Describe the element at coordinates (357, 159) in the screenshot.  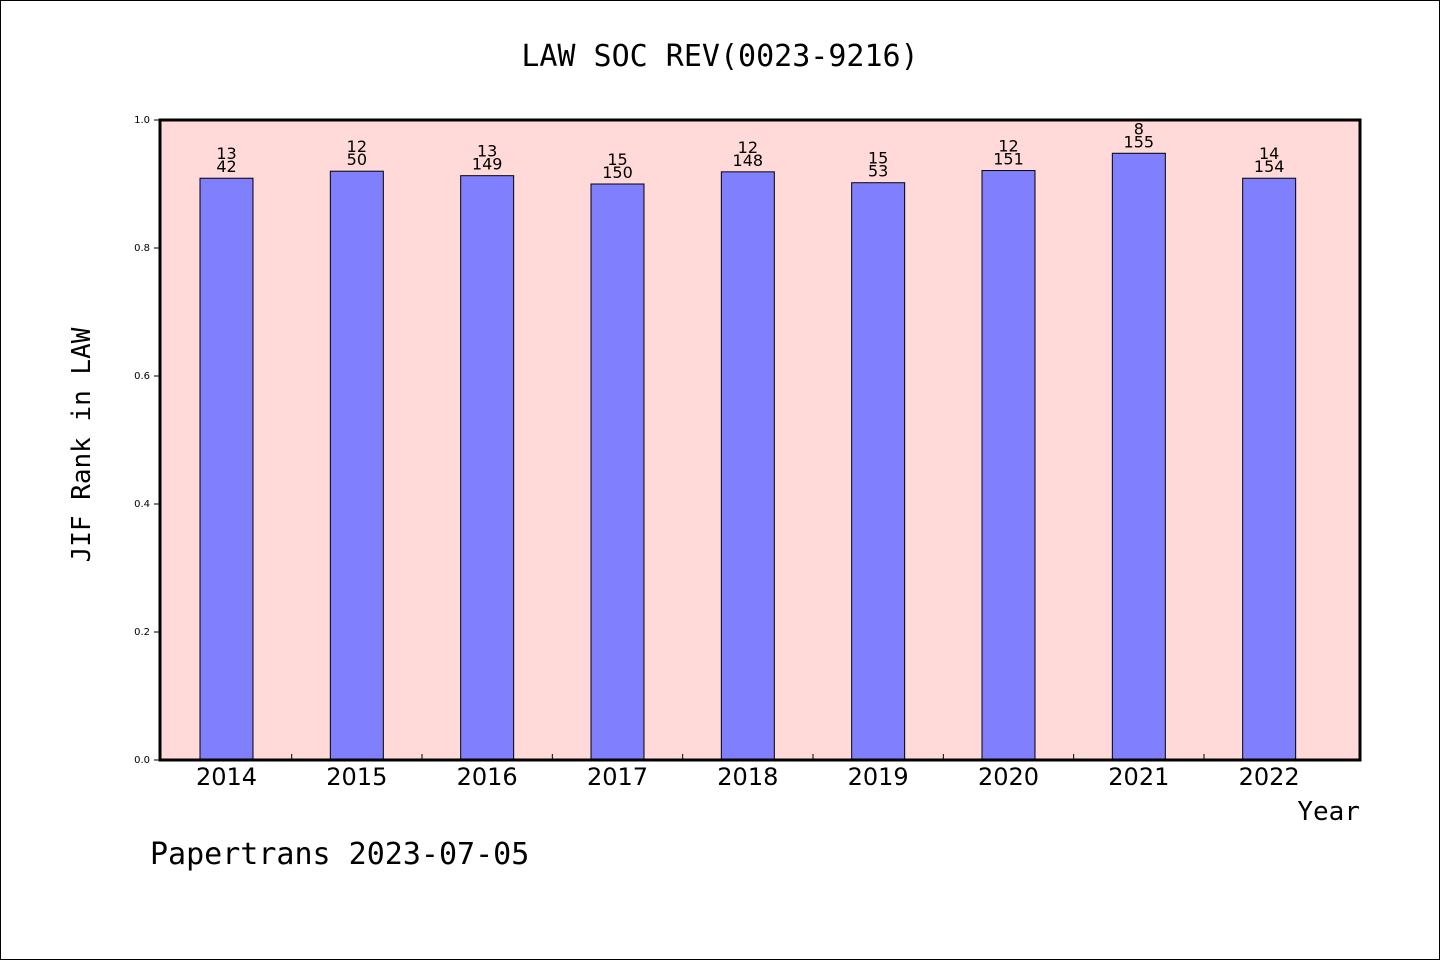
I see `total-label-2015: 50` at that location.